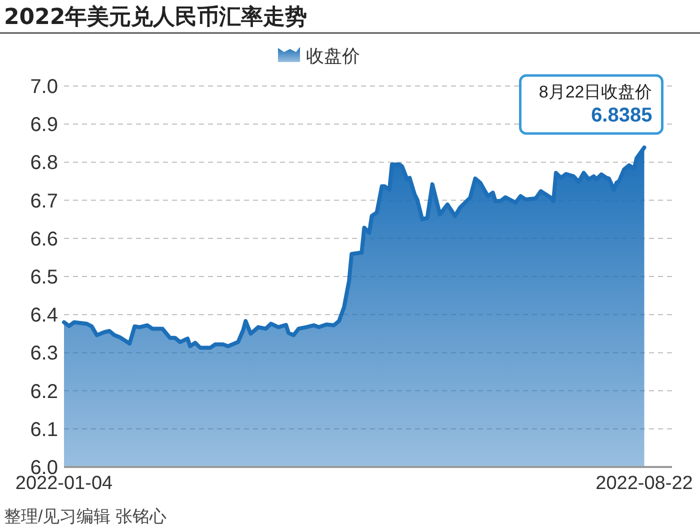 The image size is (700, 532). What do you see at coordinates (44, 87) in the screenshot?
I see `y-tick-label: 7.0` at bounding box center [44, 87].